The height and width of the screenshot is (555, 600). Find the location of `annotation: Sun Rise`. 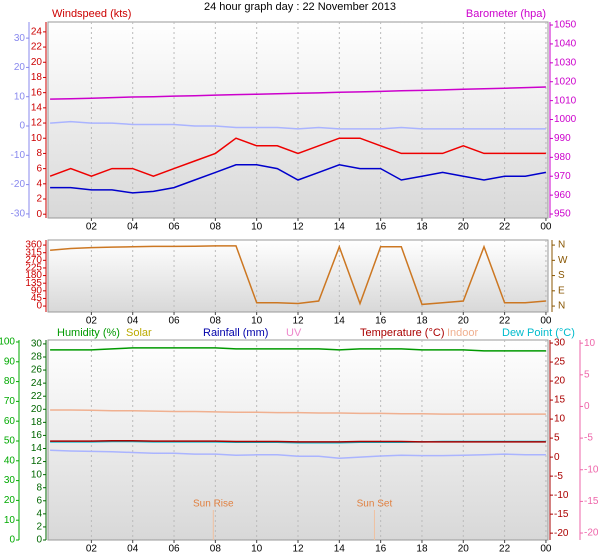

annotation: Sun Rise is located at coordinates (213, 504).